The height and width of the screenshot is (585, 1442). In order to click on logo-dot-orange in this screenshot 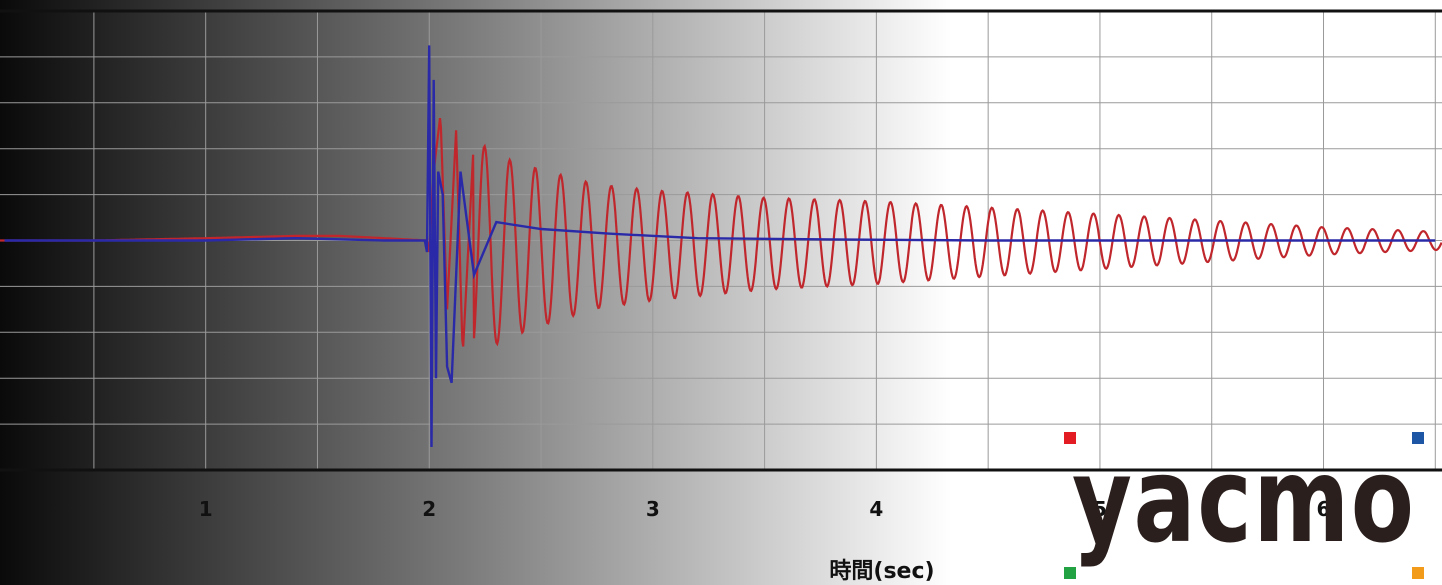, I will do `click(1418, 573)`.